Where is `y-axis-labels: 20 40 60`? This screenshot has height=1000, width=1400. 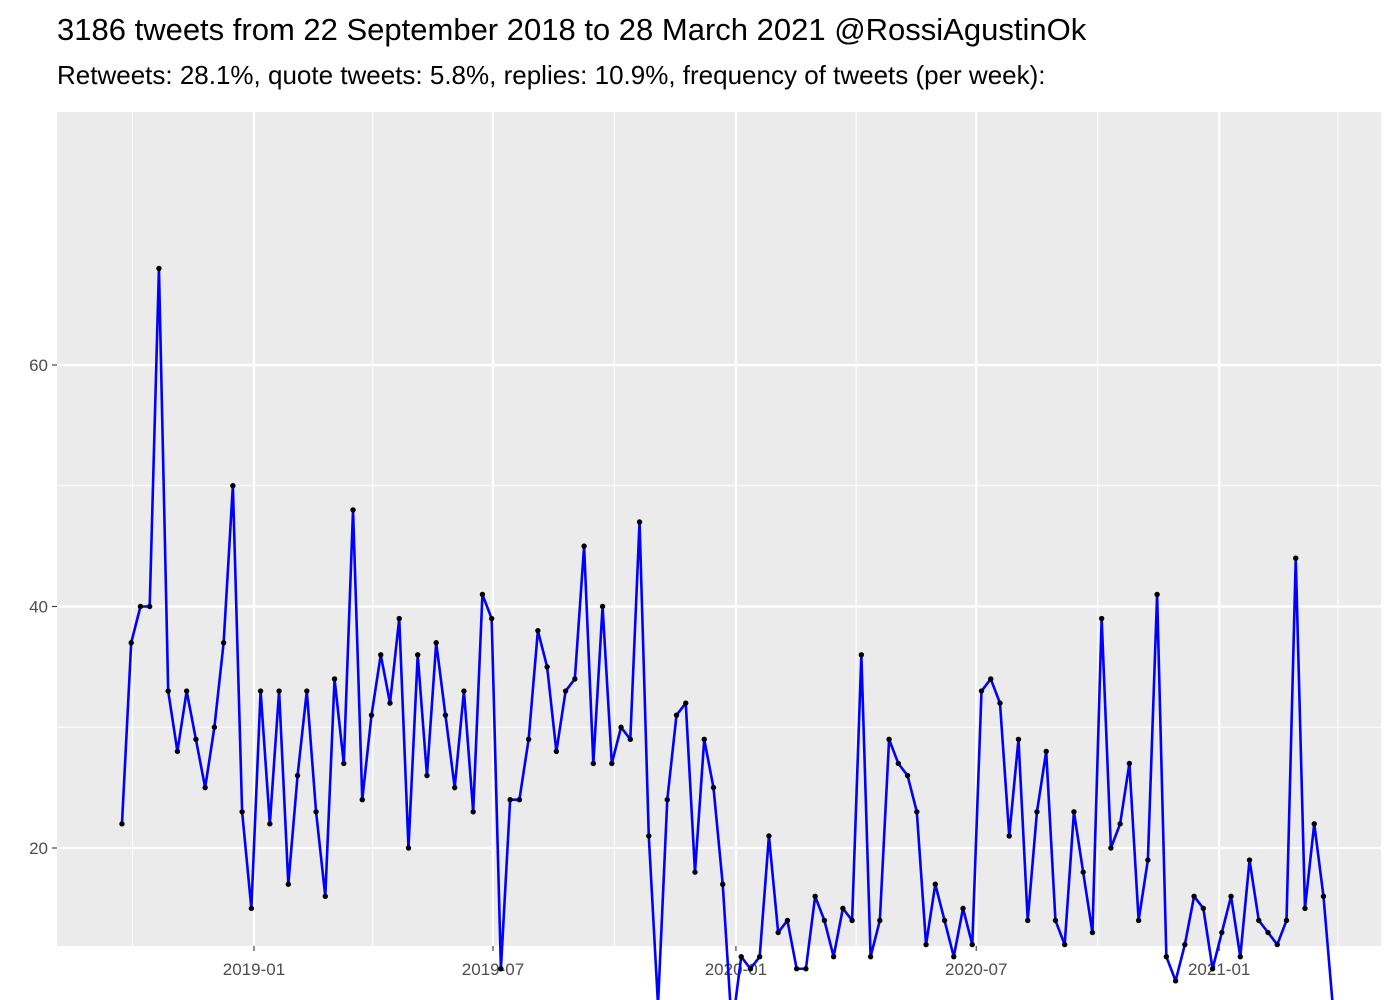
y-axis-labels: 20 40 60 is located at coordinates (38, 607).